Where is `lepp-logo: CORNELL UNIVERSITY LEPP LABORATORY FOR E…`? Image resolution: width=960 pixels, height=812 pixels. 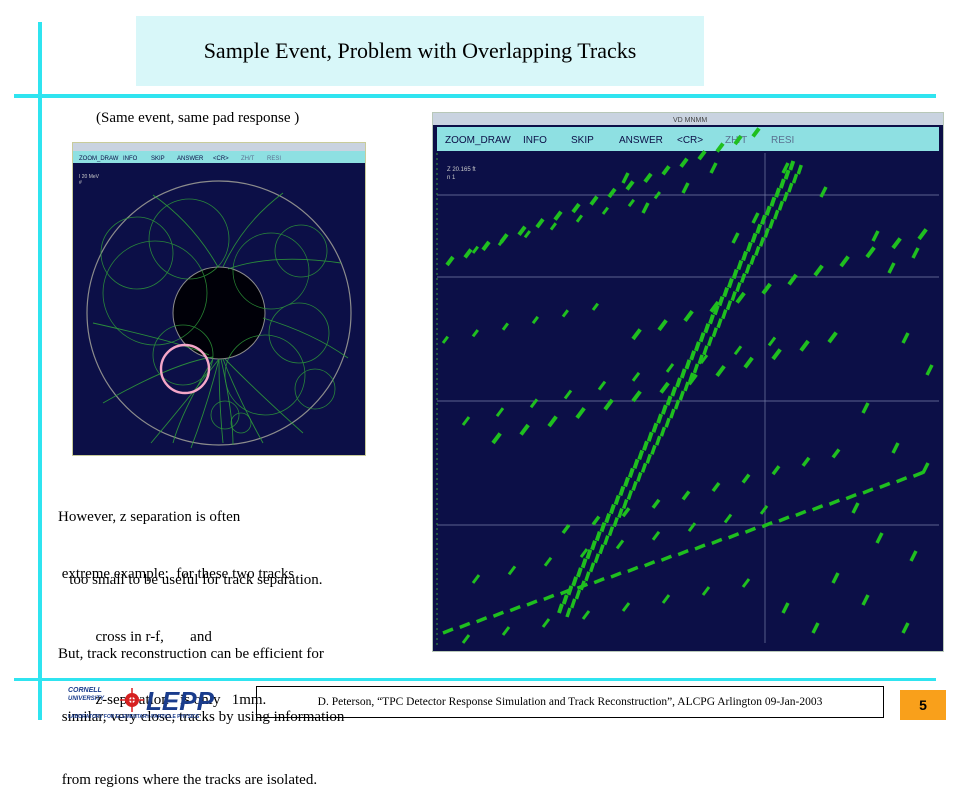
lepp-logo: CORNELL UNIVERSITY LEPP LABORATORY FOR E… is located at coordinates (154, 701).